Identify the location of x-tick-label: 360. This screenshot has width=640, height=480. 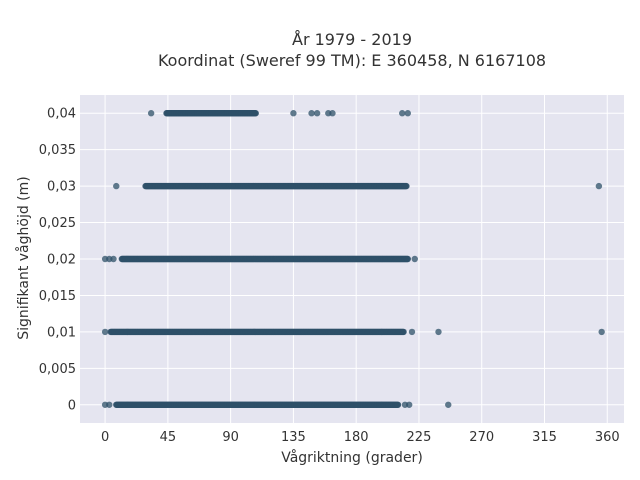
(607, 437).